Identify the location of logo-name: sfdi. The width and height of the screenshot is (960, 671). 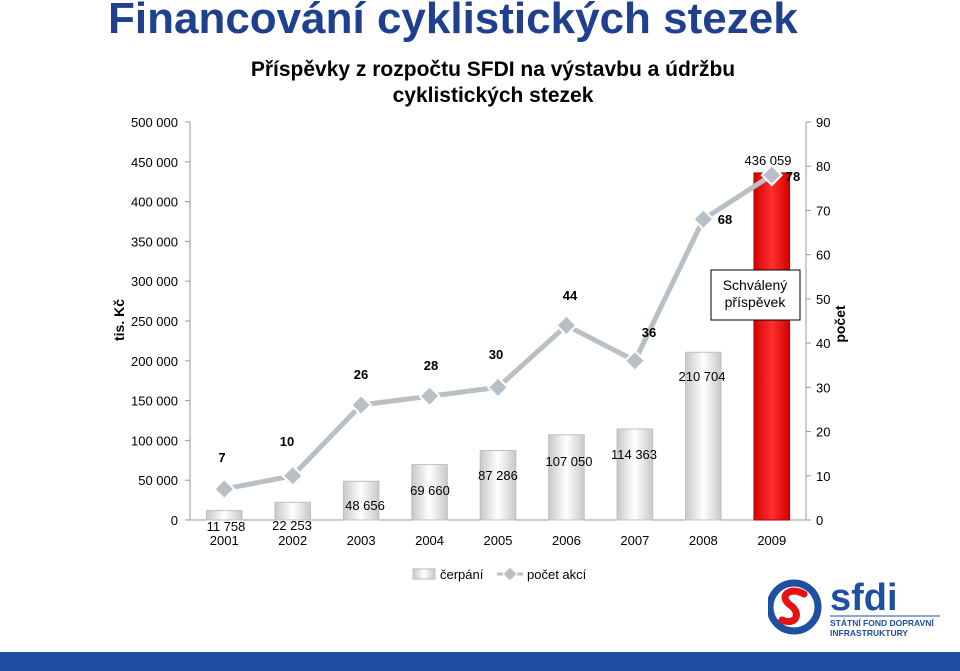
(864, 598).